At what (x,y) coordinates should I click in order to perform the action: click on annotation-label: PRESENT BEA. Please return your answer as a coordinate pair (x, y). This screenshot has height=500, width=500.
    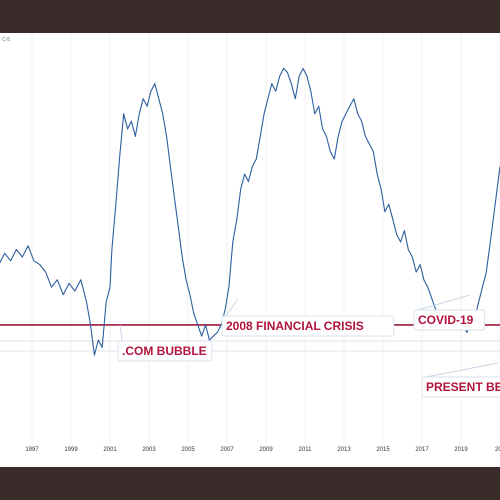
    Looking at the image, I should click on (463, 387).